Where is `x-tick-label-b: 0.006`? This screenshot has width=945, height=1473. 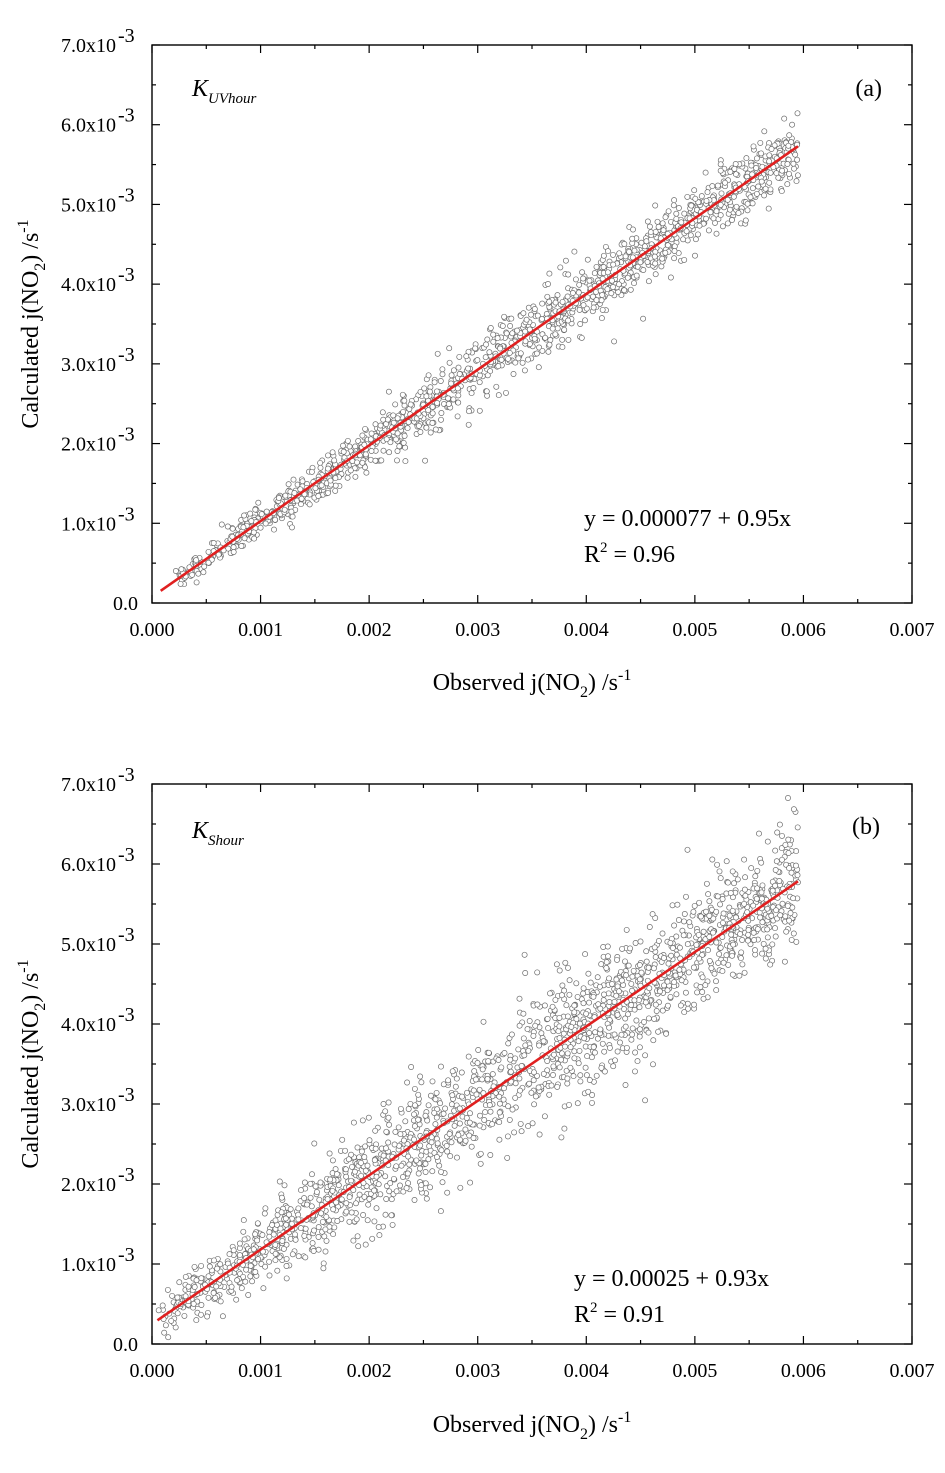 x-tick-label-b: 0.006 is located at coordinates (803, 1371).